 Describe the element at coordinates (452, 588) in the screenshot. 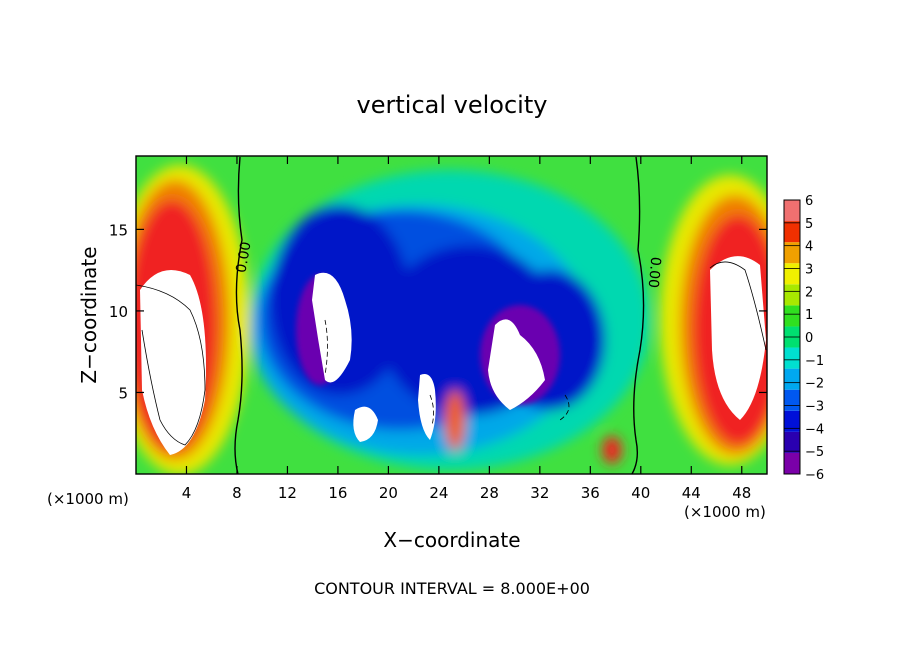

I see `contour-interval-footer: CONTOUR INTERVAL = 8.000E+00` at that location.